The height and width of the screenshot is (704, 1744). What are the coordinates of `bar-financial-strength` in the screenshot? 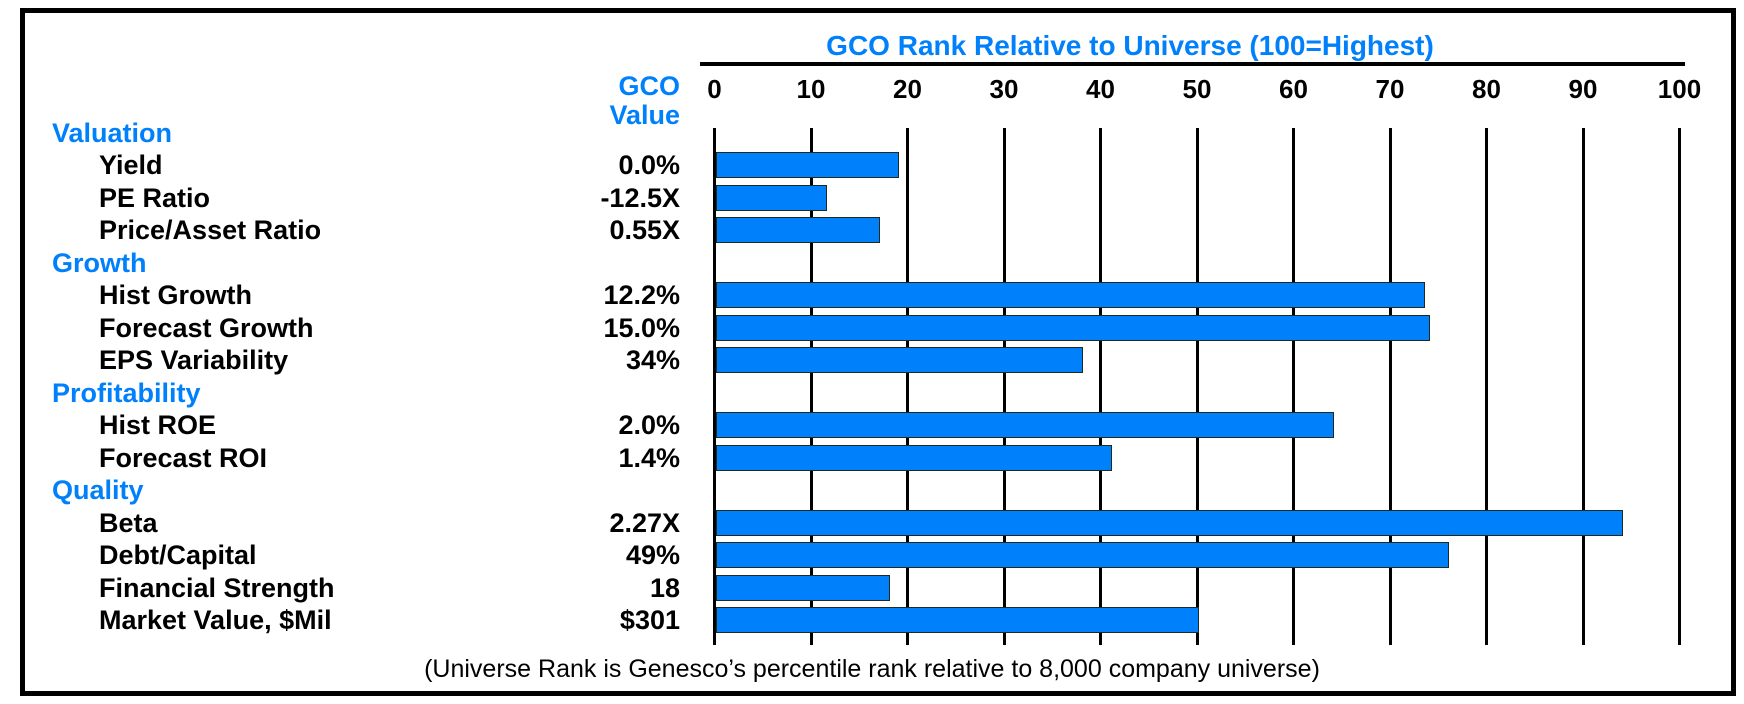 It's located at (803, 587).